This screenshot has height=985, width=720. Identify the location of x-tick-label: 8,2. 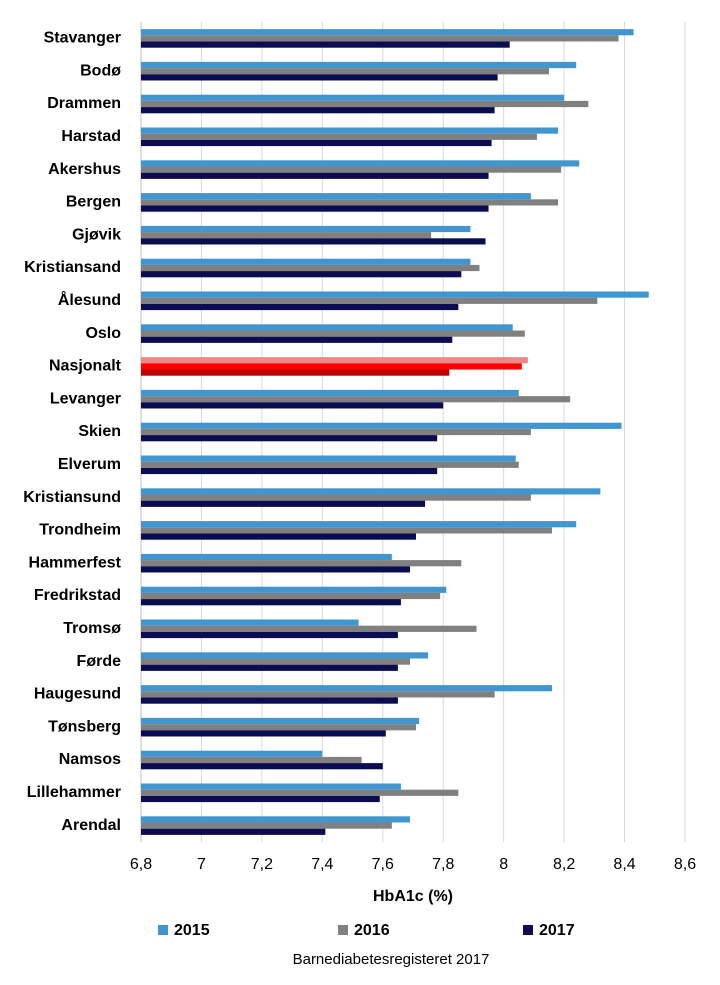
(564, 864).